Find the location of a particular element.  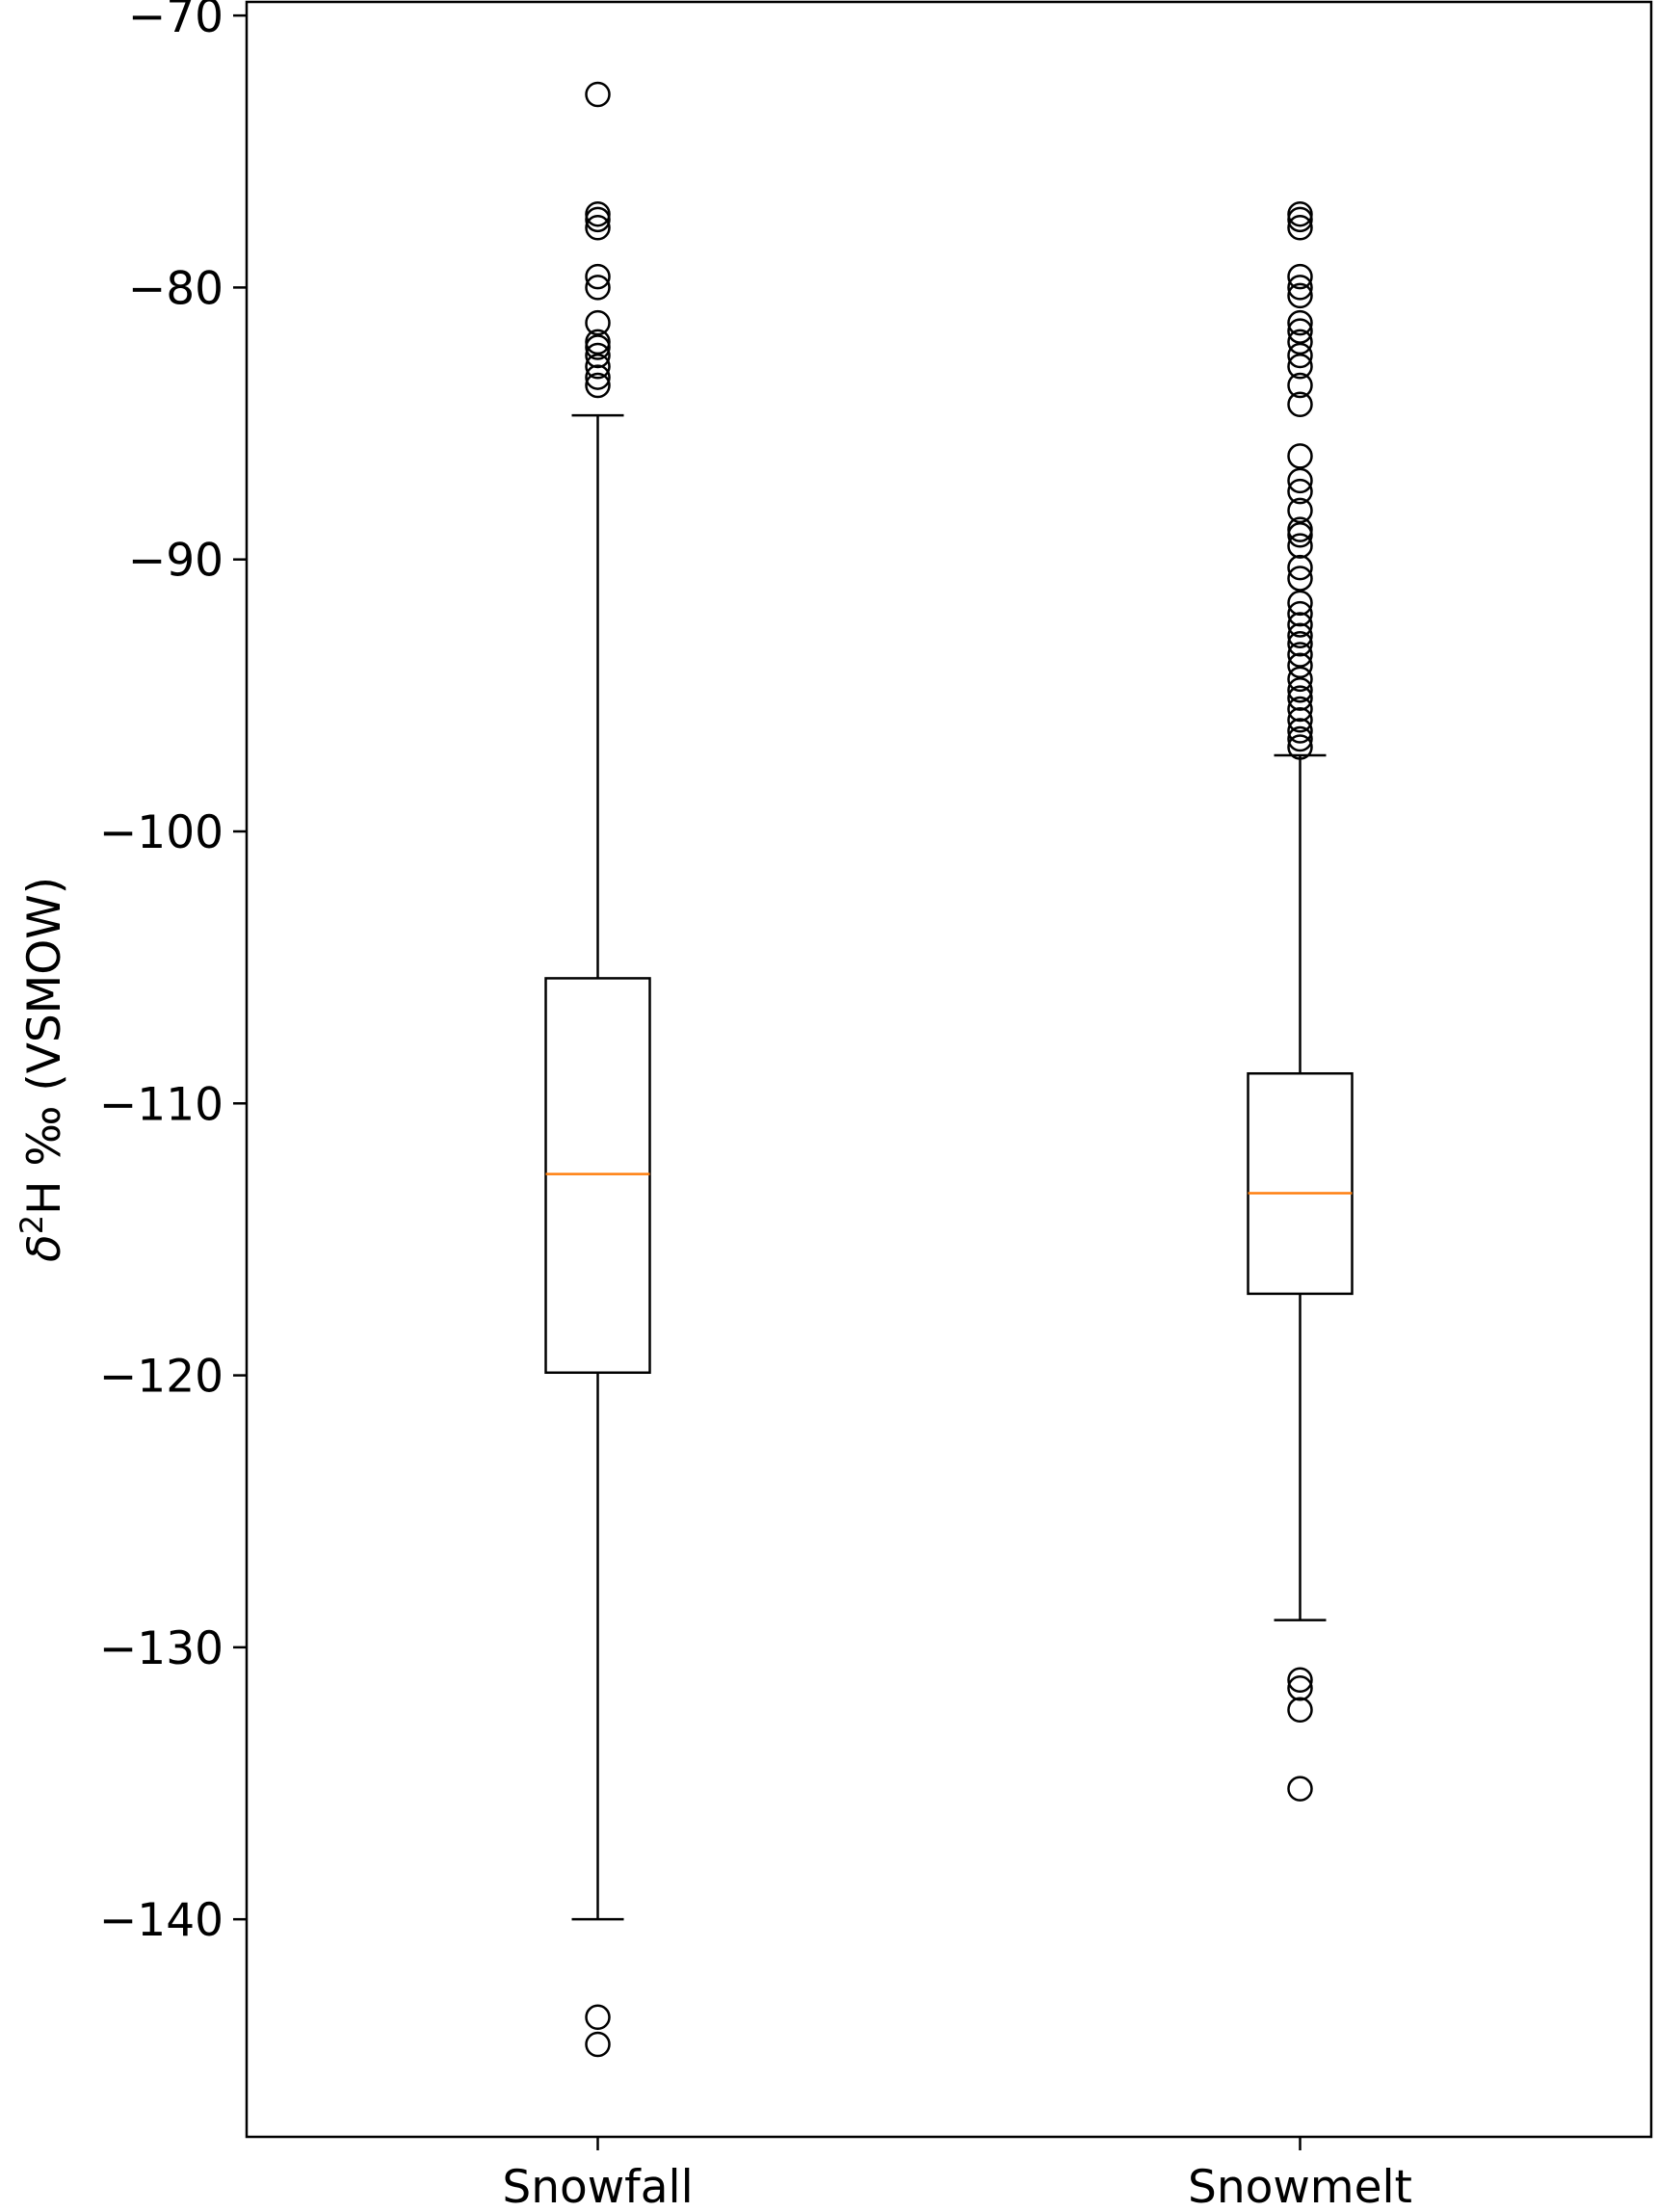

y-axis: −70 −80 −90 −100 −110 −120 −130 −140 is located at coordinates (173, 973).